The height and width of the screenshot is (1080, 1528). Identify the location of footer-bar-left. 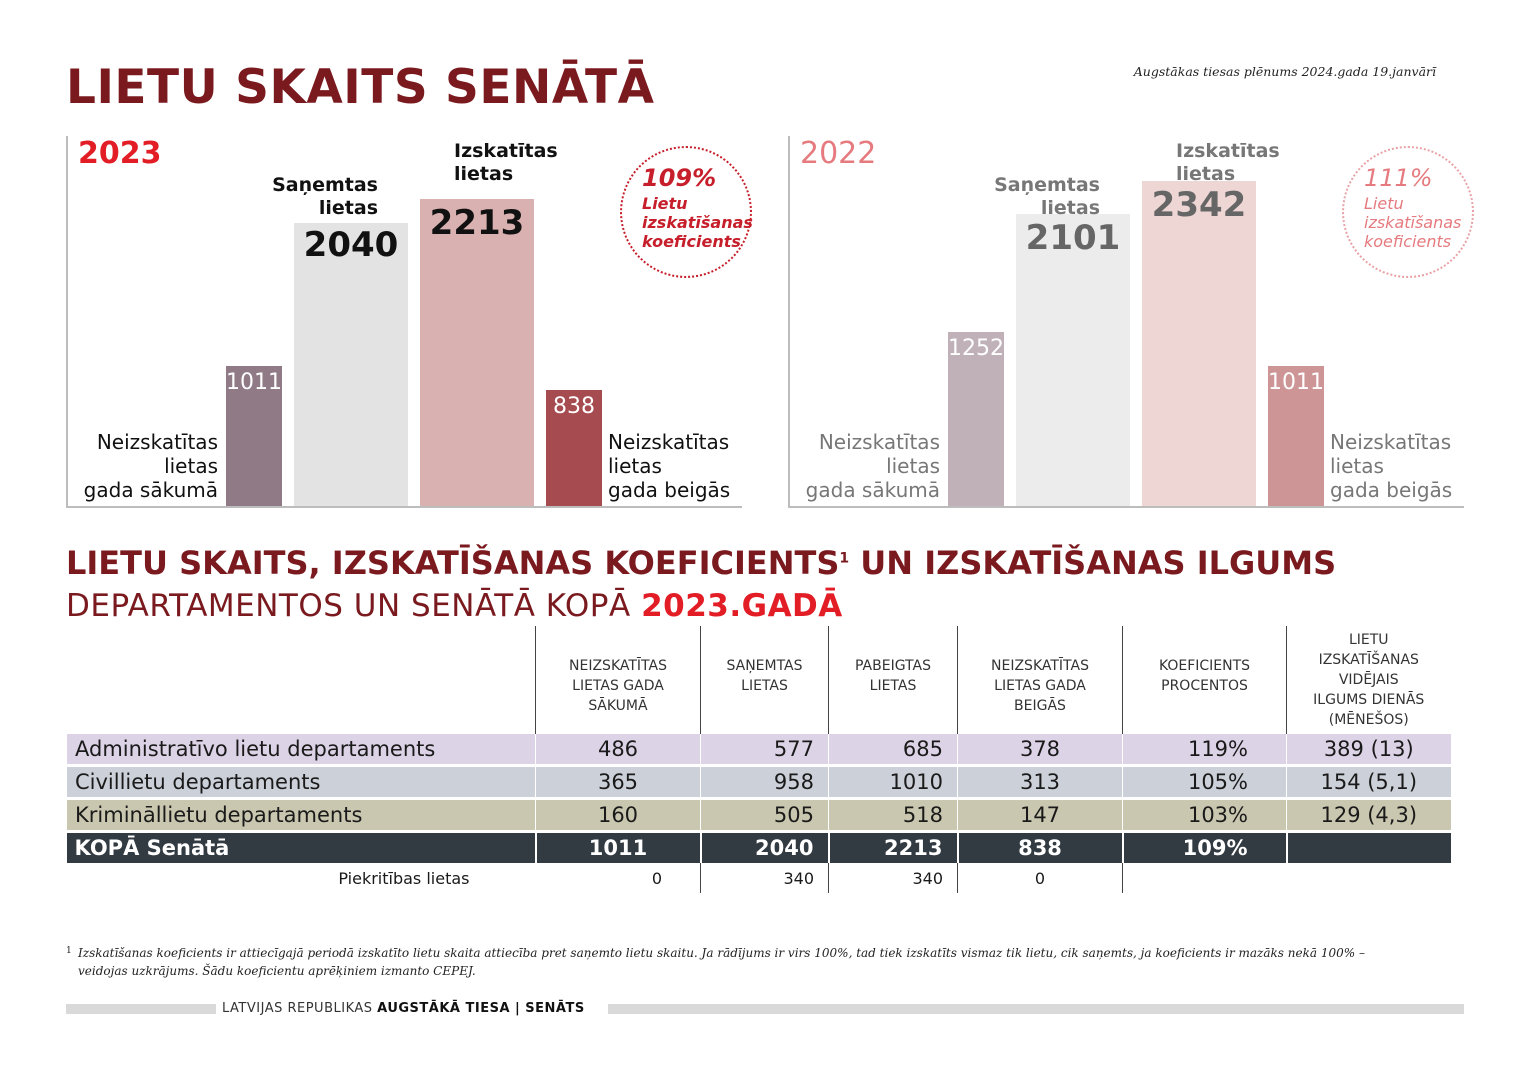
(141, 1009).